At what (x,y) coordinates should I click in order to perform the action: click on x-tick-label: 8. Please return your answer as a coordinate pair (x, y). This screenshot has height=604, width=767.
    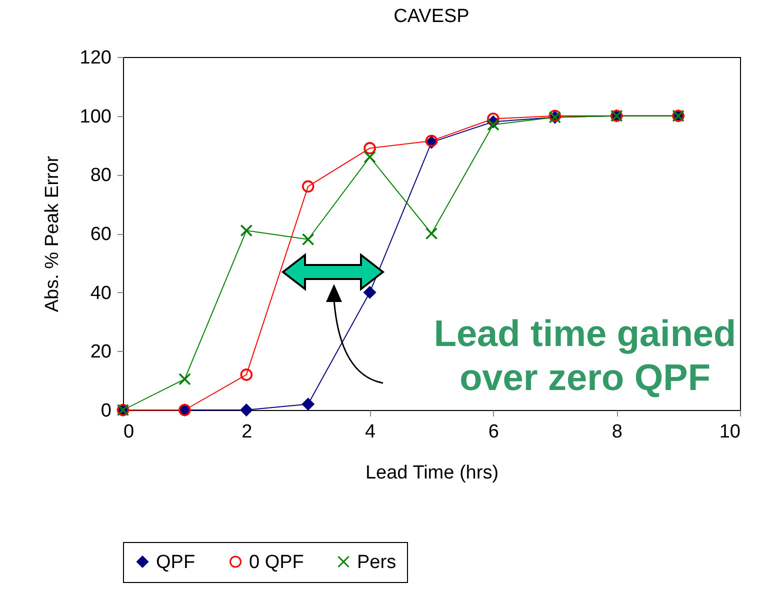
    Looking at the image, I should click on (617, 432).